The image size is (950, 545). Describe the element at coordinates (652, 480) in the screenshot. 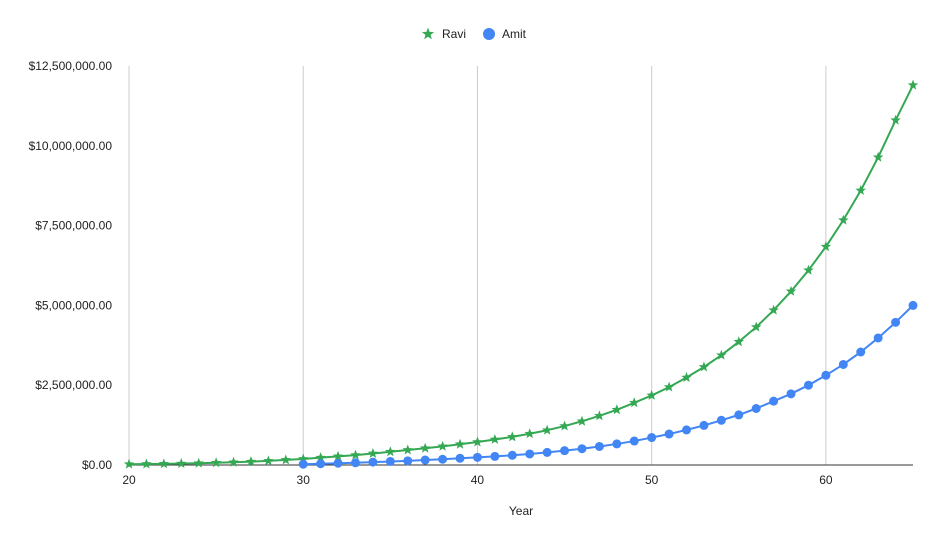

I see `x-tick-label: 50` at that location.